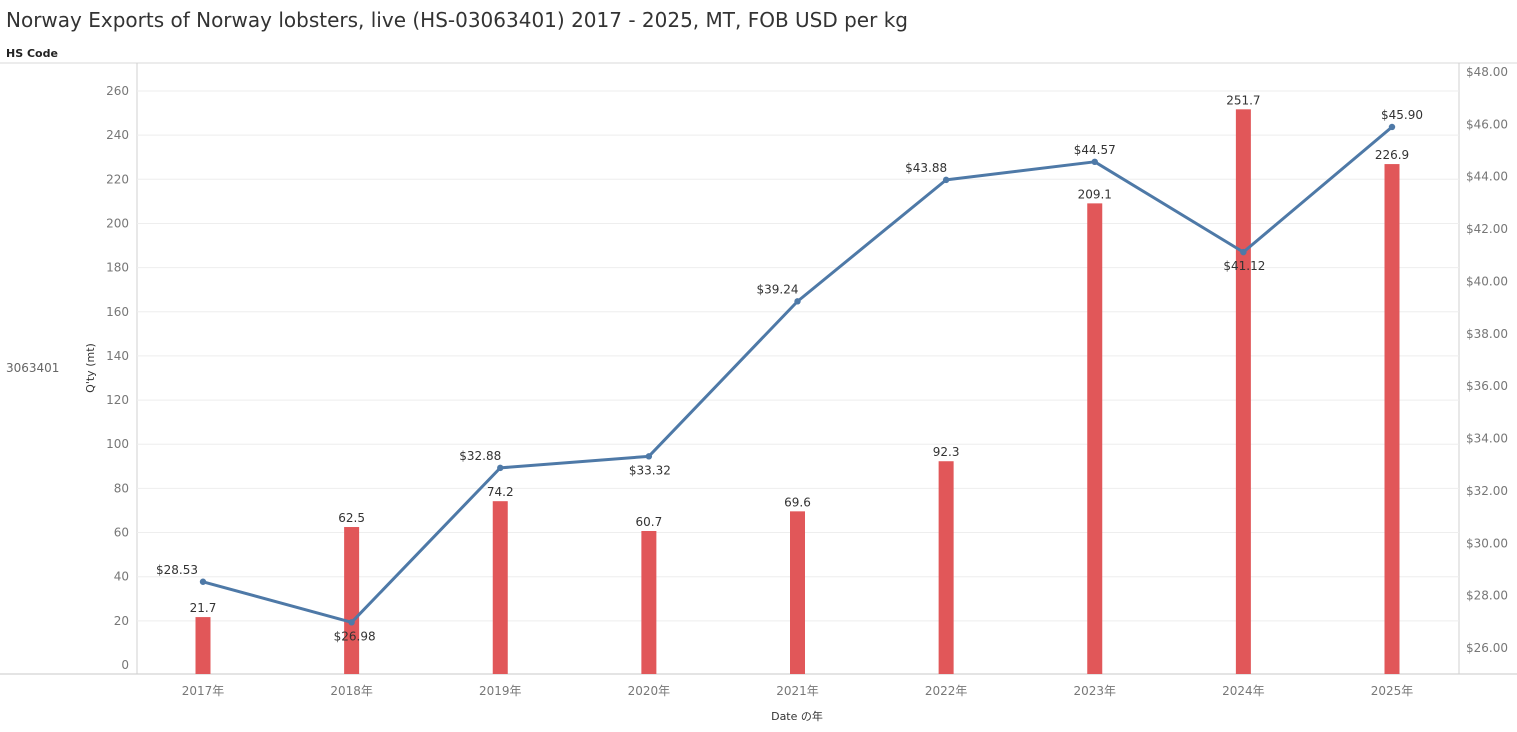 This screenshot has height=732, width=1517. Describe the element at coordinates (480, 456) in the screenshot. I see `price-value-label: $32.88` at that location.